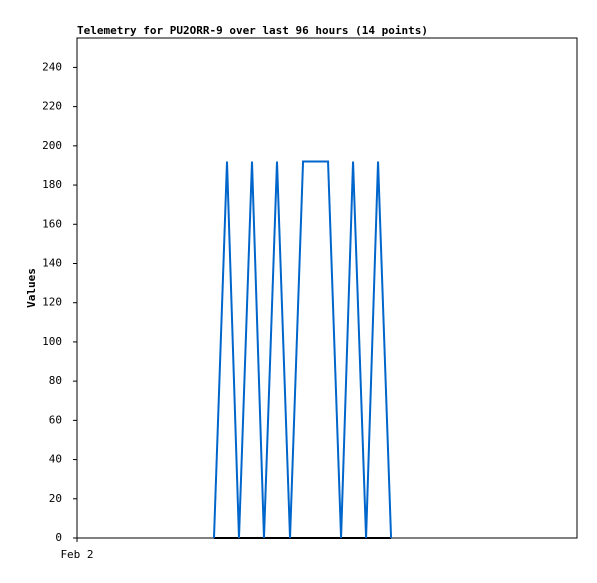 The width and height of the screenshot is (597, 583). Describe the element at coordinates (52, 106) in the screenshot. I see `y-tick-label: 220` at that location.